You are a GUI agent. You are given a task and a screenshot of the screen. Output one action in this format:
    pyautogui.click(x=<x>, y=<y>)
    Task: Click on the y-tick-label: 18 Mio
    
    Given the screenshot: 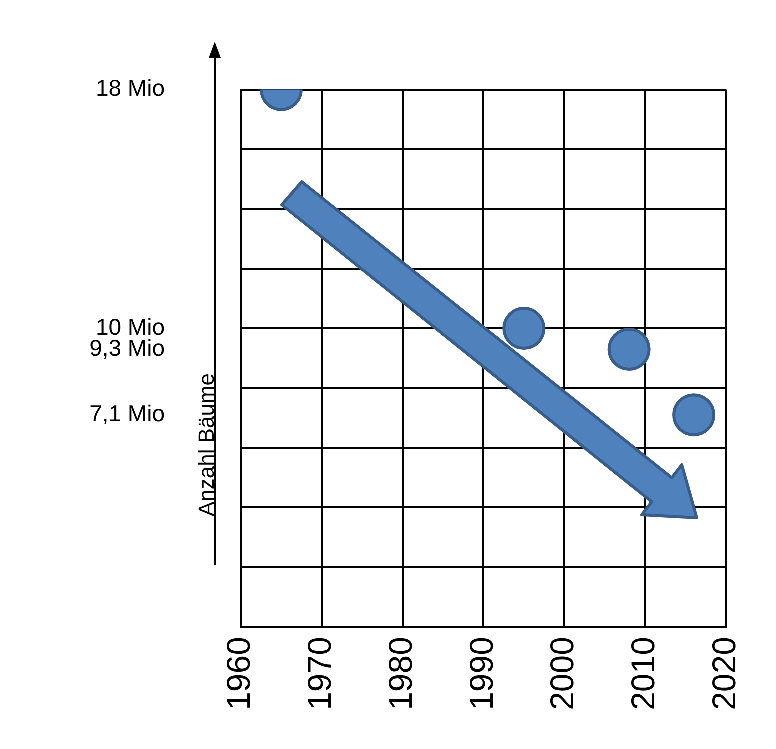 What is the action you would take?
    pyautogui.click(x=130, y=88)
    